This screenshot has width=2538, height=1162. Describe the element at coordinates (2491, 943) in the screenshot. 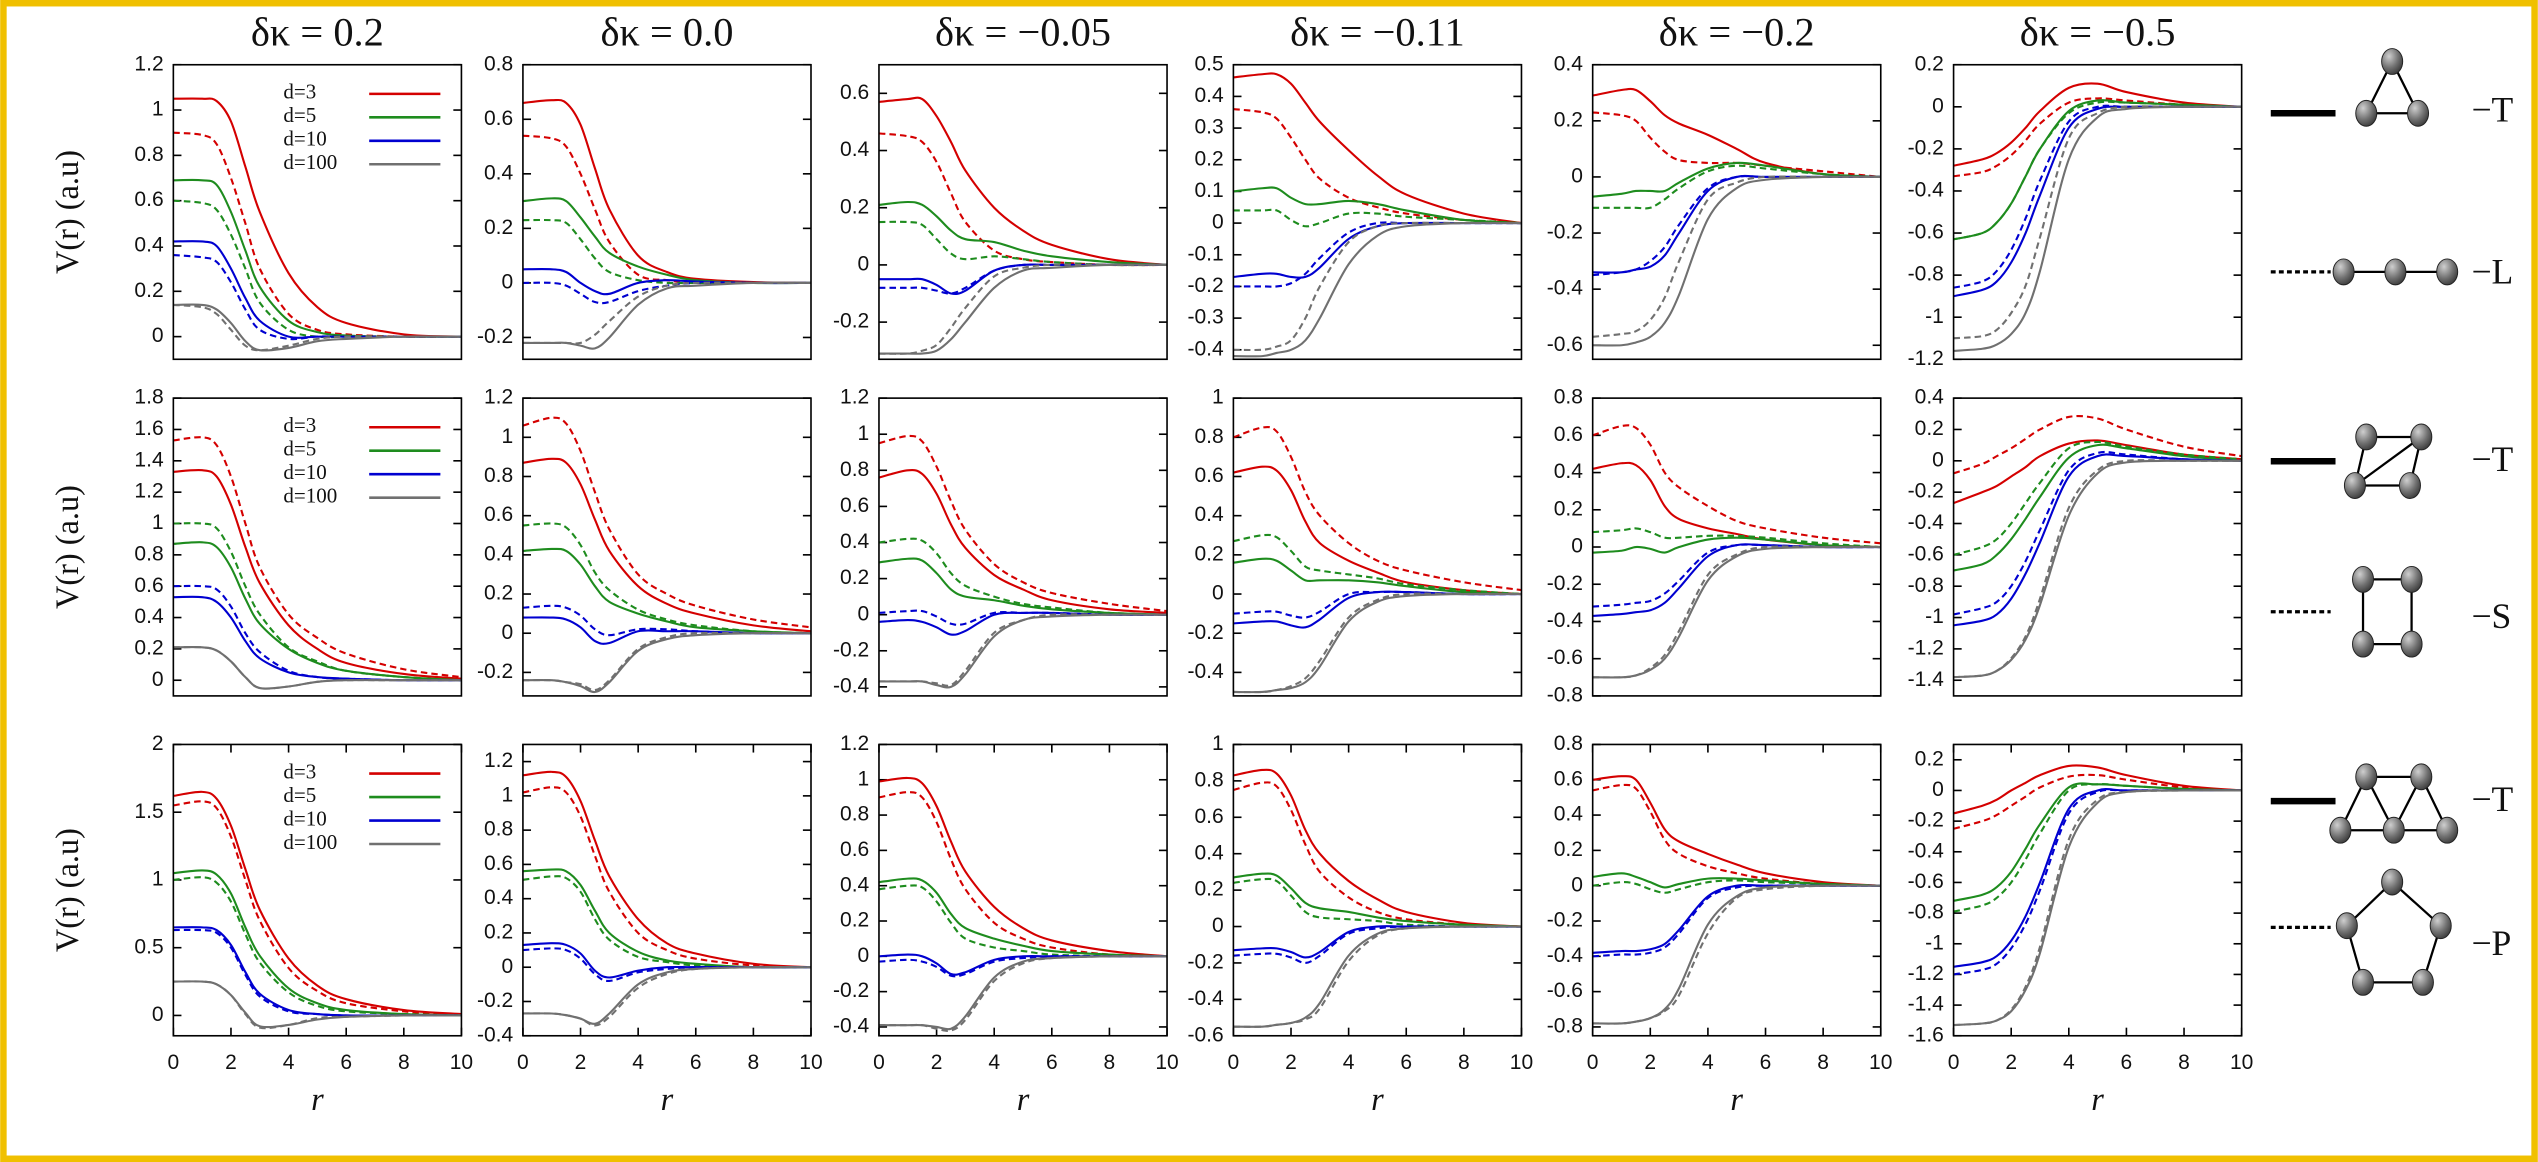

I see `structure-label: −P` at that location.